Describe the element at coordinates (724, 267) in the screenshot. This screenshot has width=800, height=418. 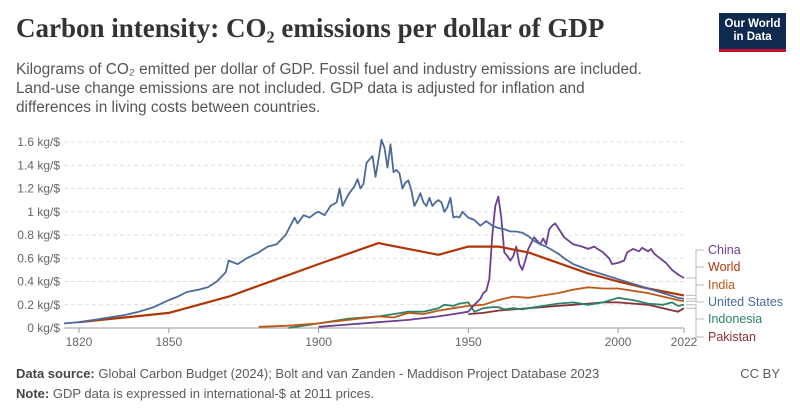
I see `legend-label-world: World` at that location.